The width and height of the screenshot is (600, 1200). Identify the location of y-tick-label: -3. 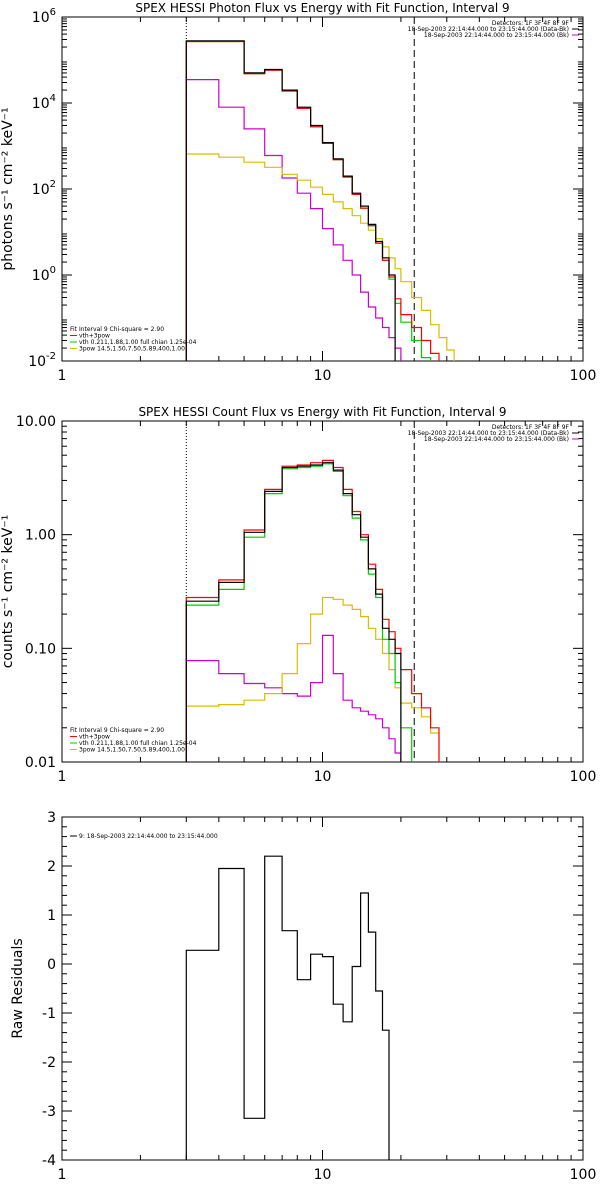
(49, 1112).